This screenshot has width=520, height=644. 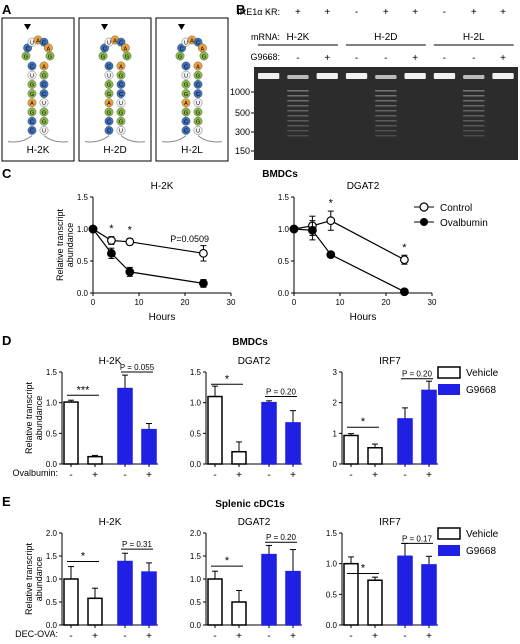 I want to click on legend-c: Control Ovalbumin, so click(x=451, y=215).